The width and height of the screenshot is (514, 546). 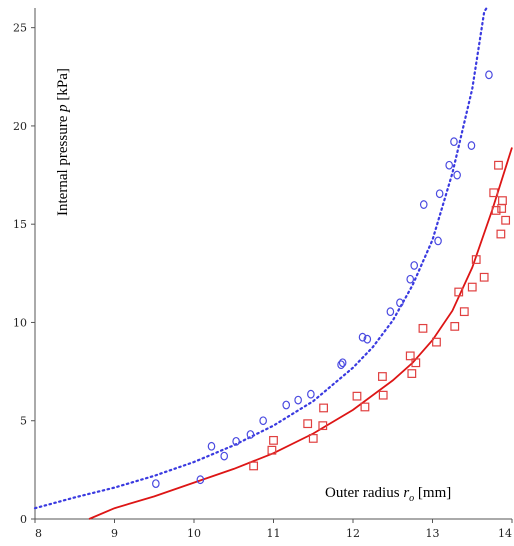 I want to click on x-ticks: 8 9 10 11 12 13 14, so click(x=273, y=529).